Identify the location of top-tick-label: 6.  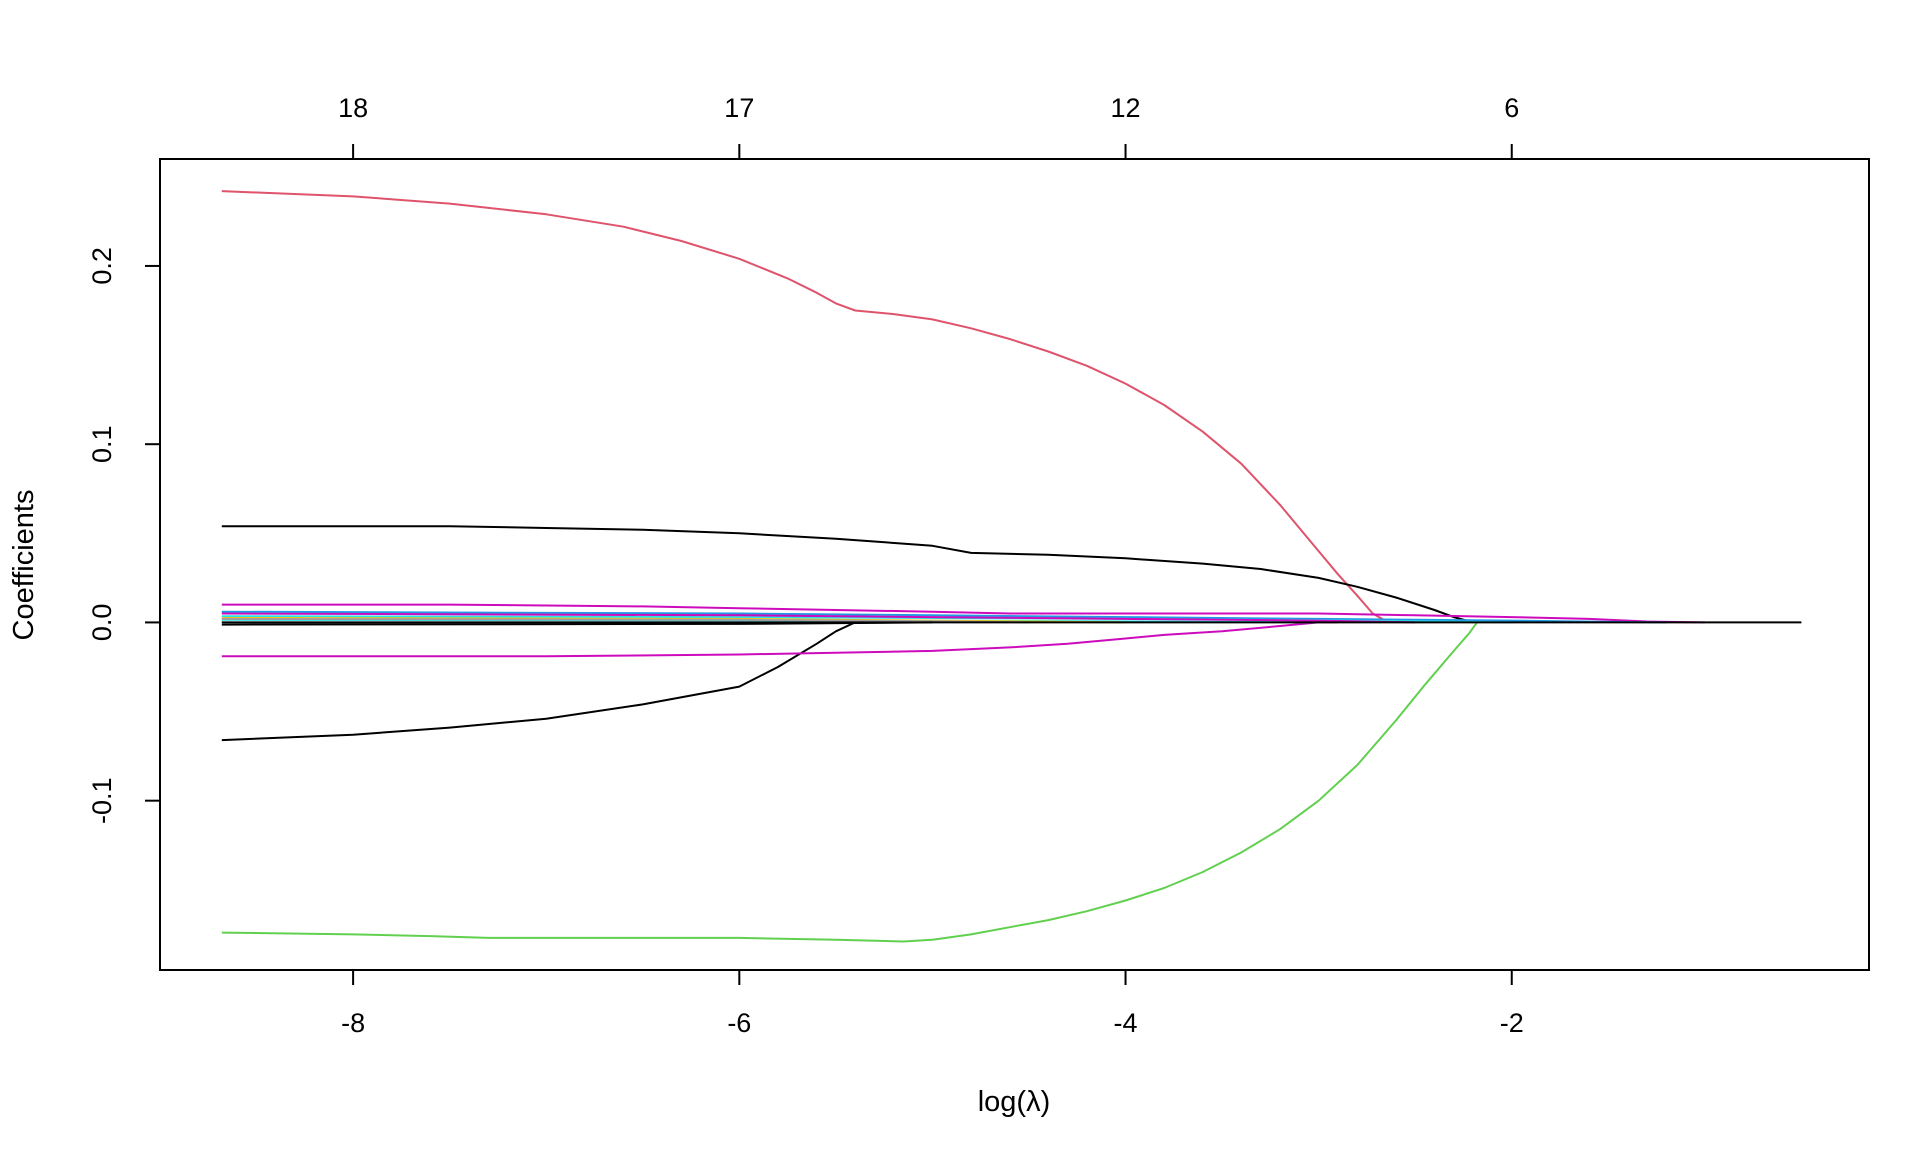
(1511, 108).